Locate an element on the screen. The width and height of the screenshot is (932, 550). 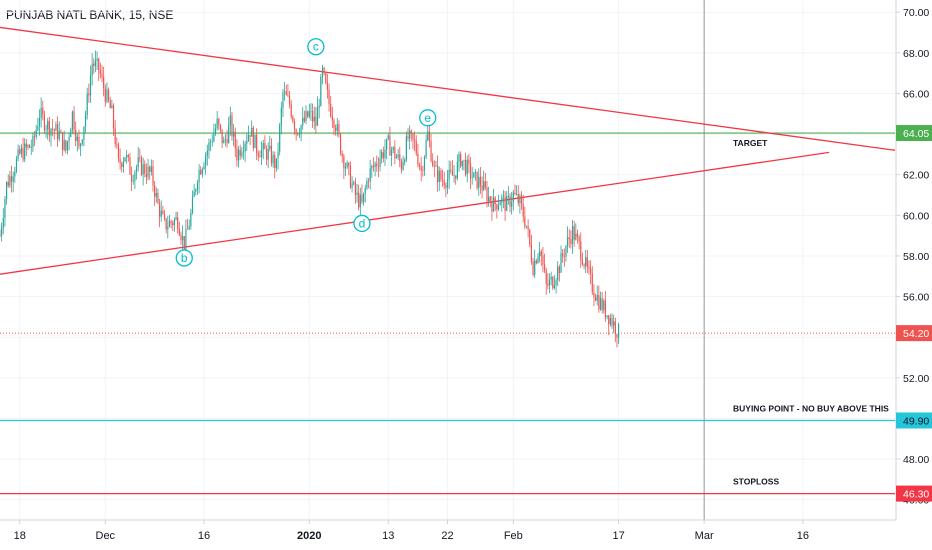
price-level-badge-label: 64.05 is located at coordinates (916, 134).